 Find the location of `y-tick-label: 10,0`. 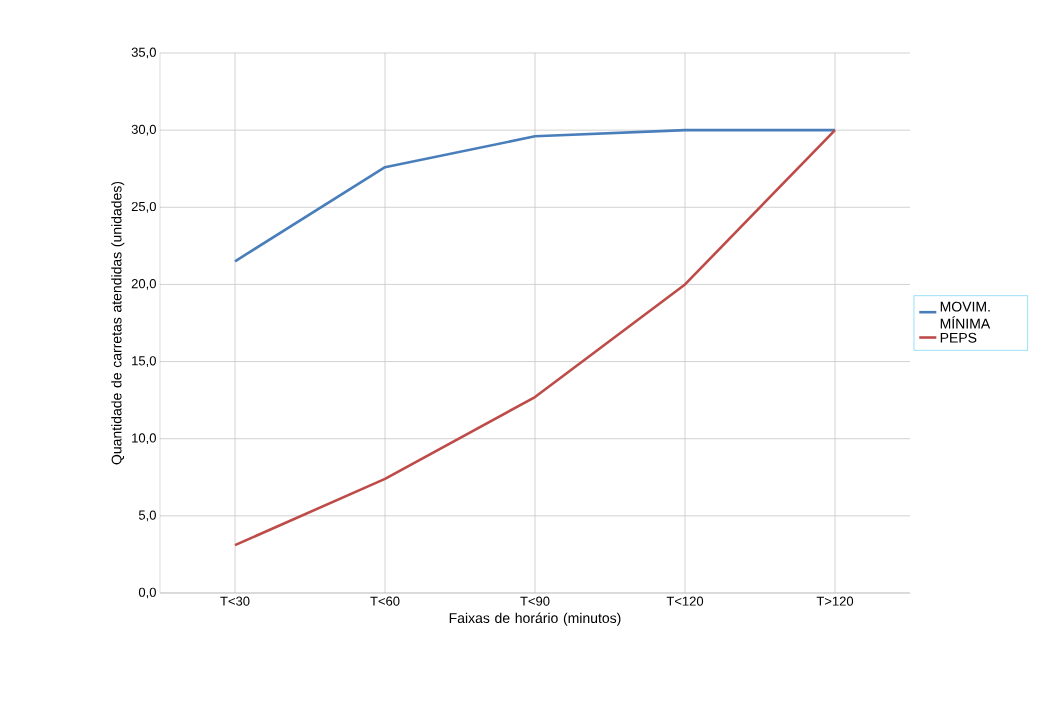

y-tick-label: 10,0 is located at coordinates (144, 439).